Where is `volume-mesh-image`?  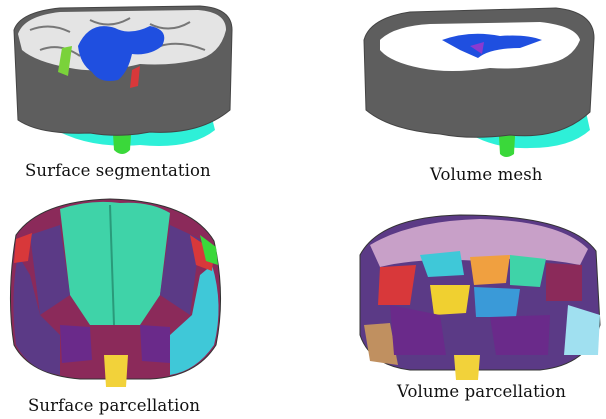 volume-mesh-image is located at coordinates (479, 82).